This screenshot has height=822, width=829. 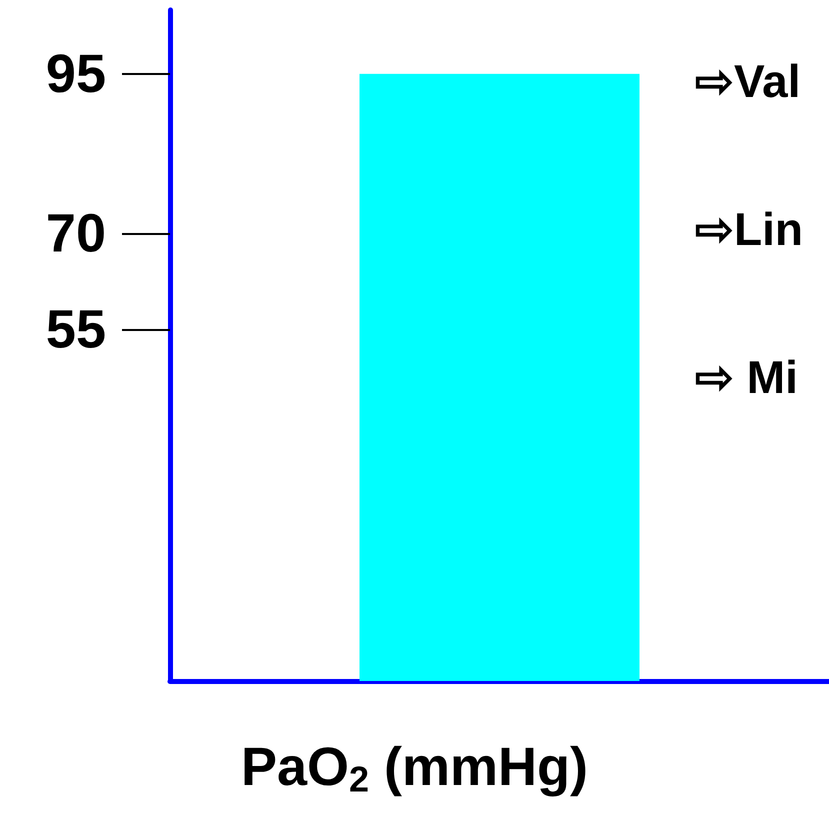 What do you see at coordinates (76, 234) in the screenshot?
I see `y-tick-label: 70` at bounding box center [76, 234].